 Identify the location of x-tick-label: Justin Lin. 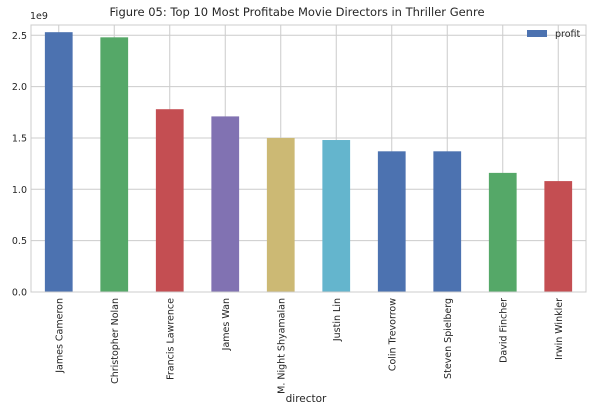
(337, 320).